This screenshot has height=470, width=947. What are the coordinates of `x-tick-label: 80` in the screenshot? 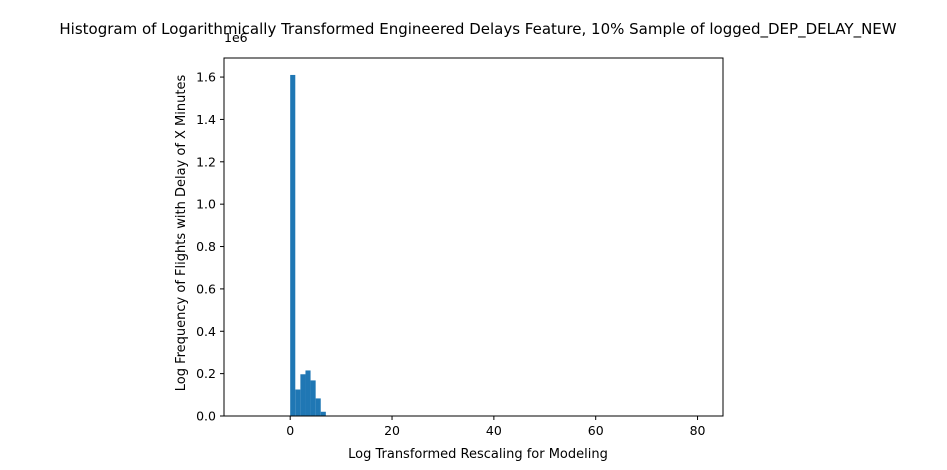 It's located at (698, 430).